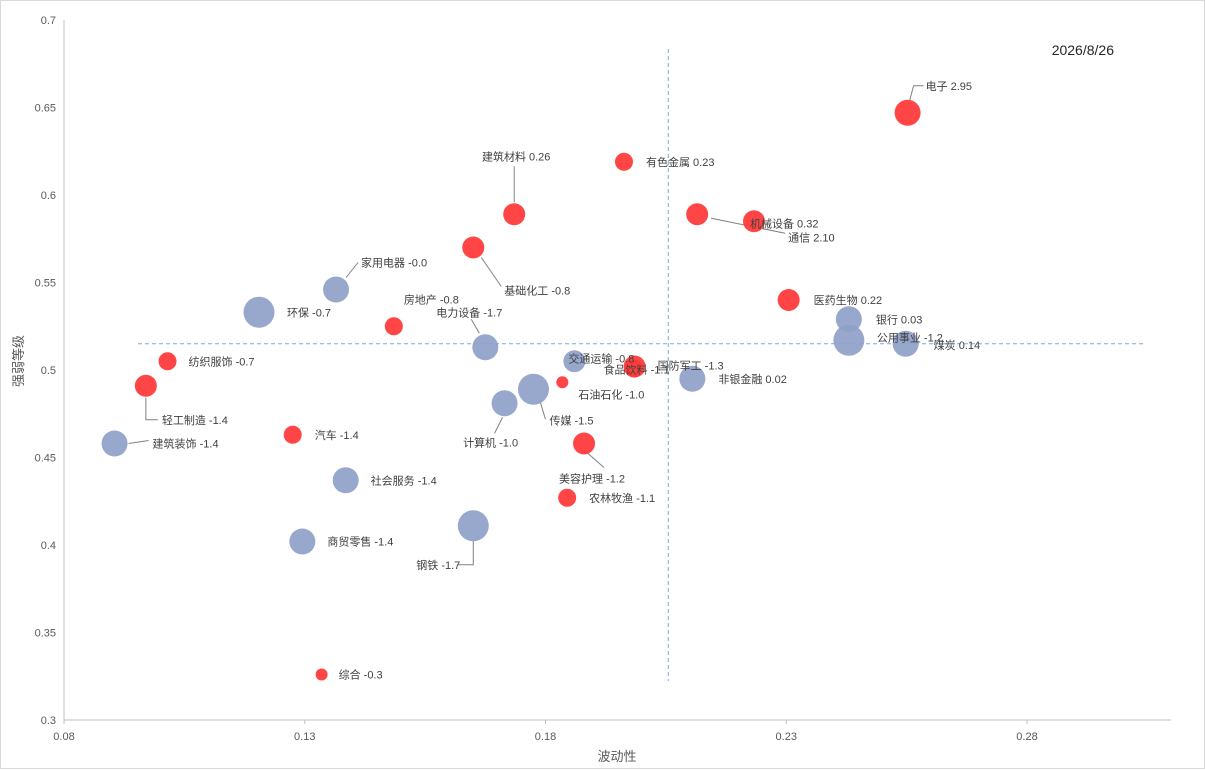  What do you see at coordinates (361, 675) in the screenshot?
I see `data-label: 综合 -0.3` at bounding box center [361, 675].